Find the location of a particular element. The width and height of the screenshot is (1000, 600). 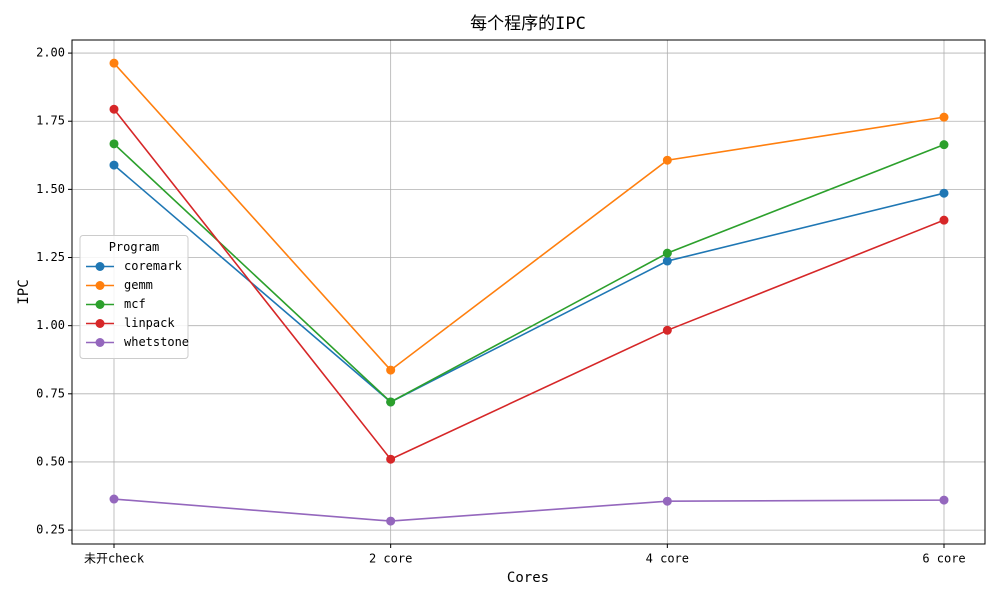

legend-label: mcf is located at coordinates (135, 304).